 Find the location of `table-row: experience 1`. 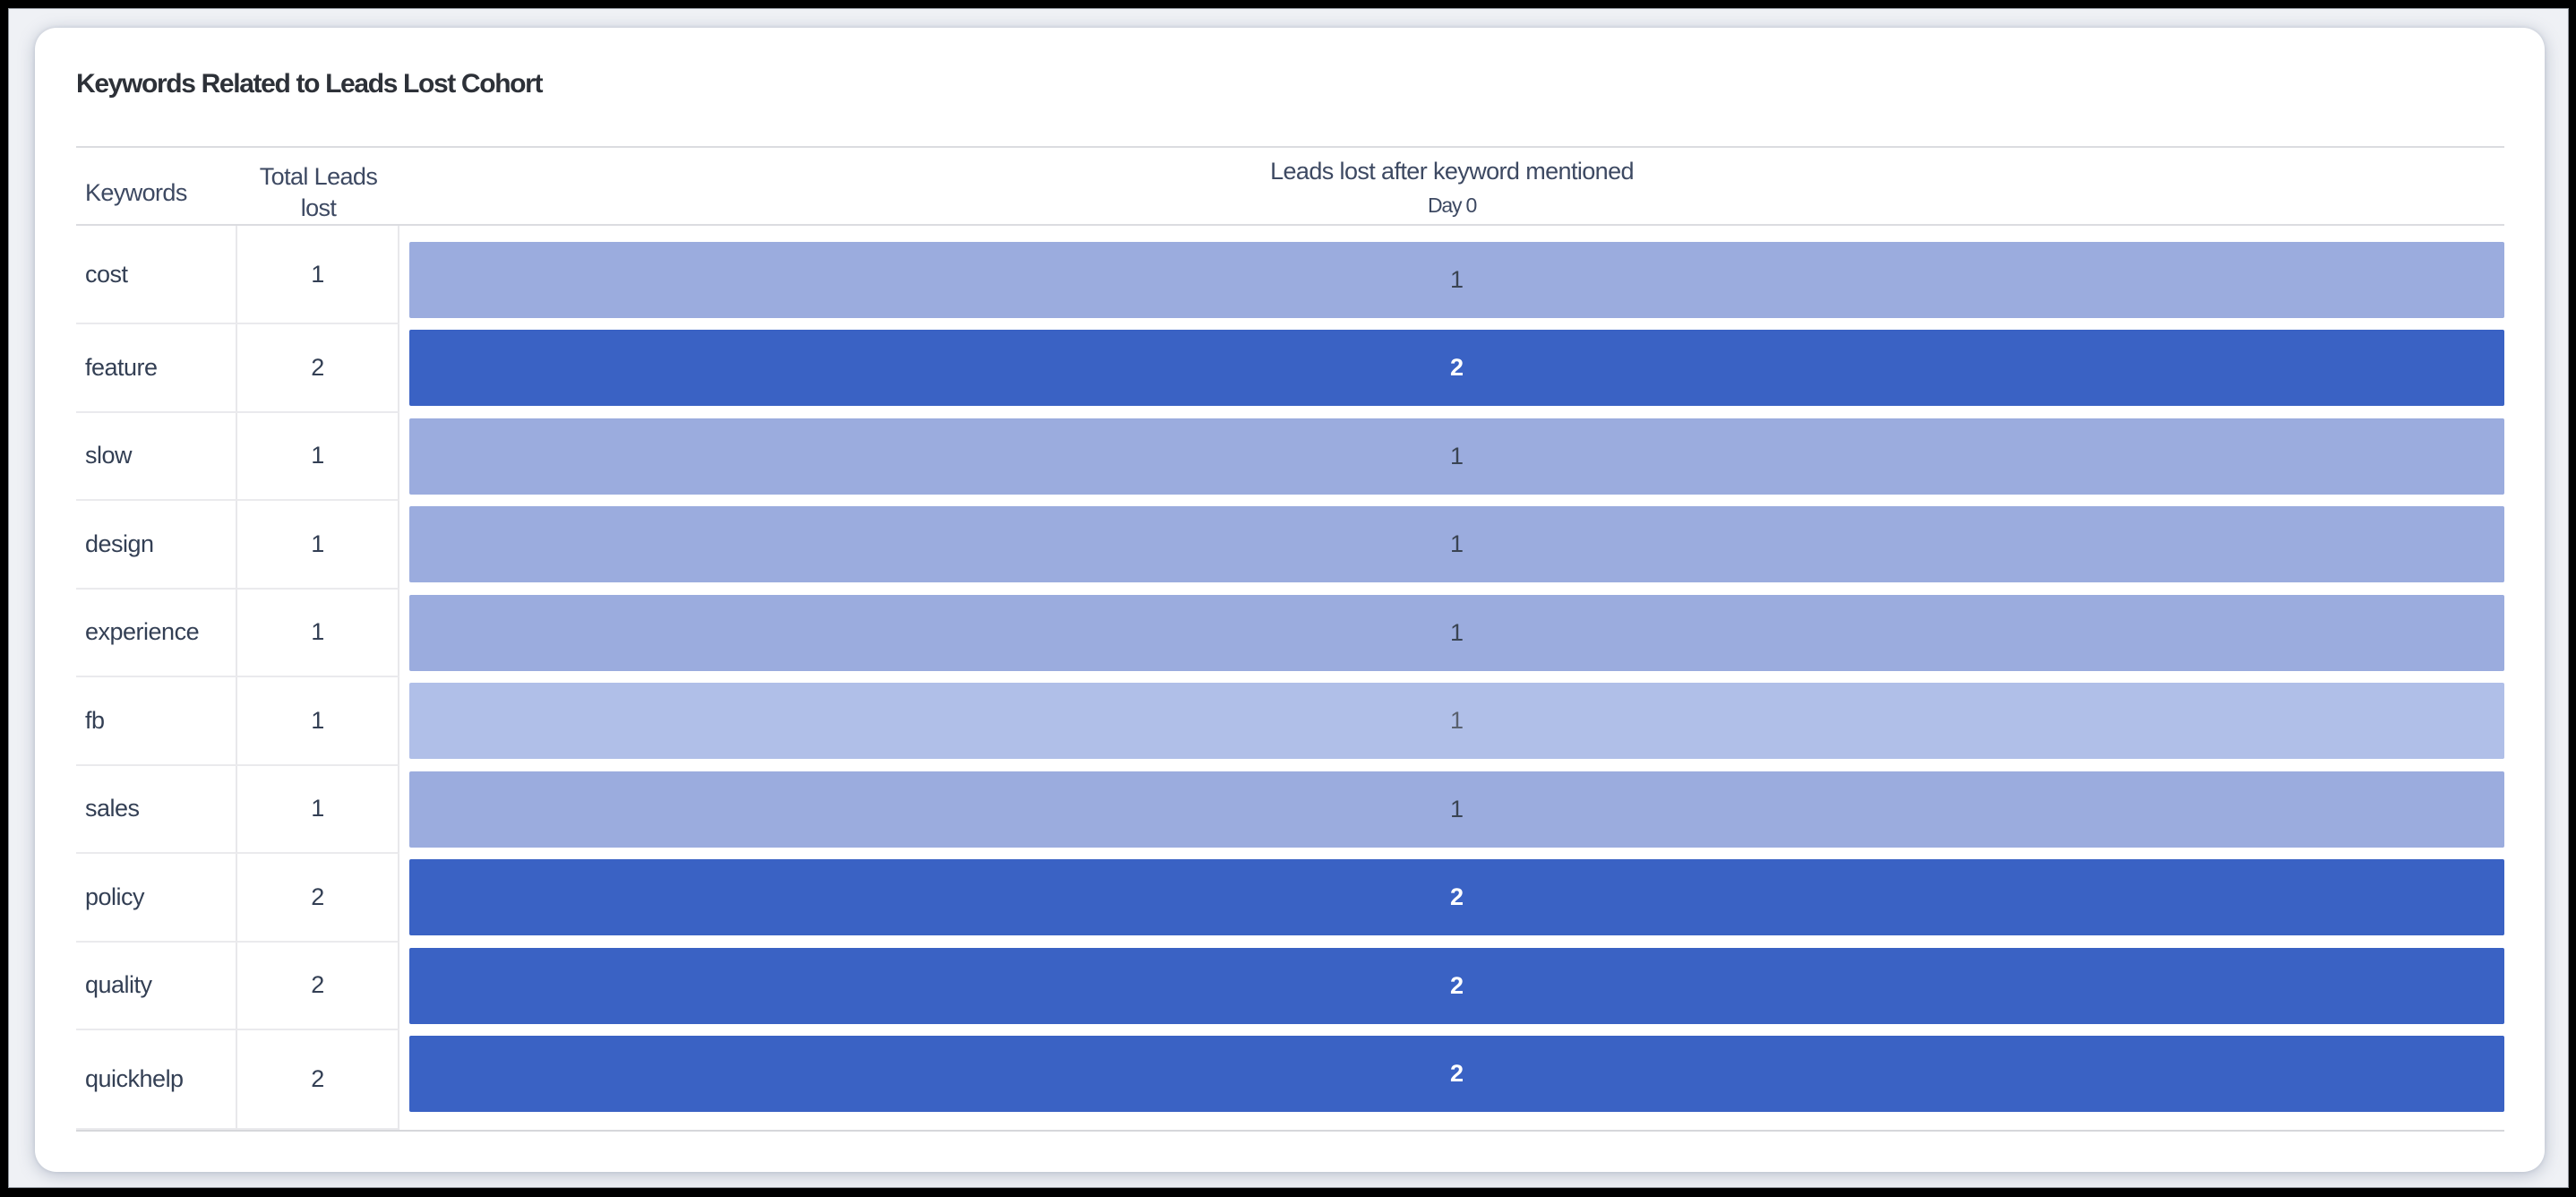

table-row: experience 1 is located at coordinates (1290, 633).